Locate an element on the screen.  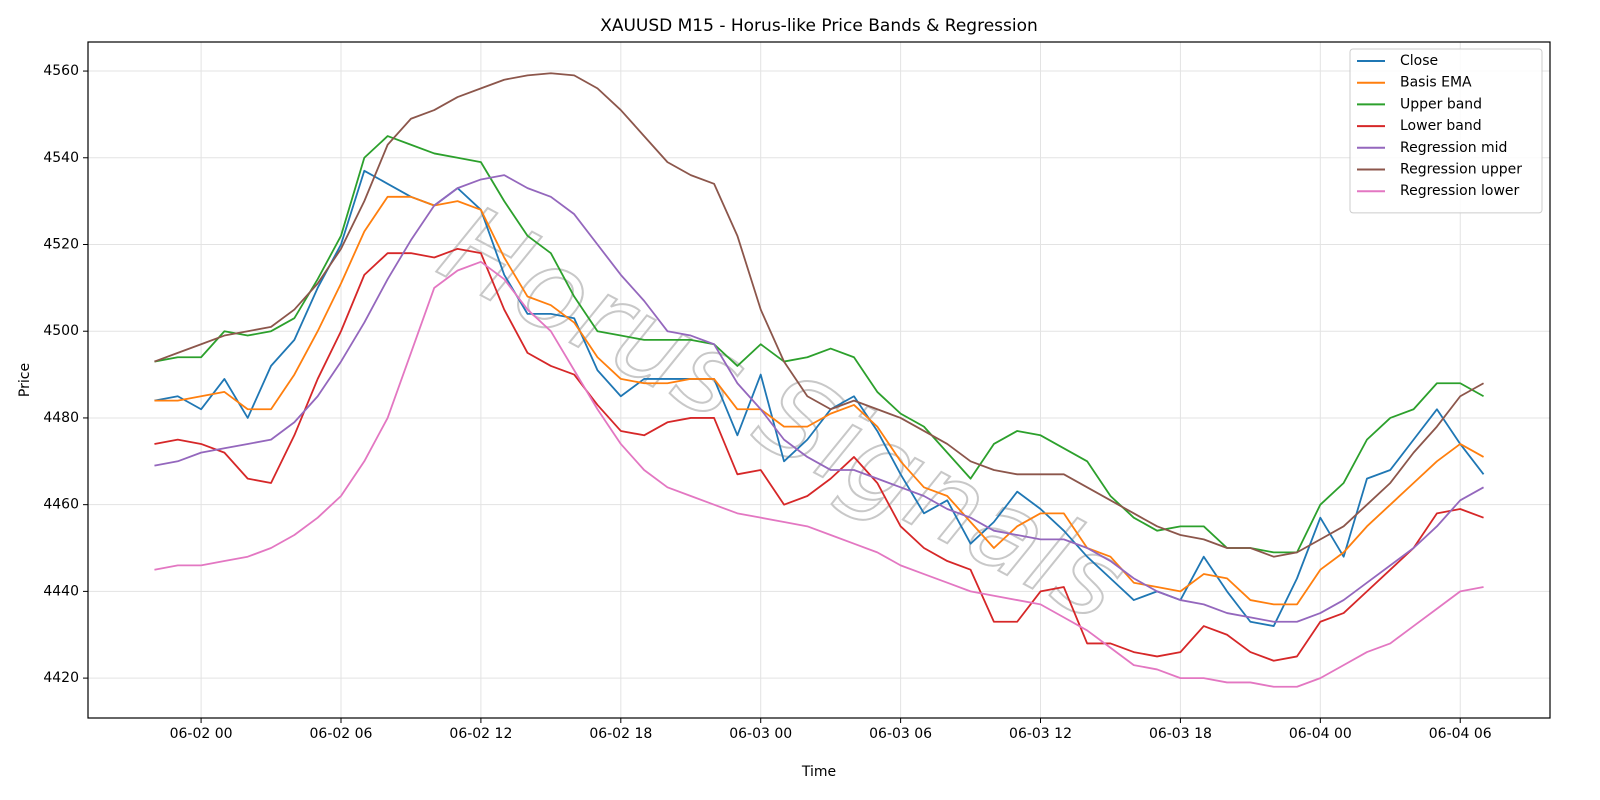
legend-label: Basis EMA is located at coordinates (1436, 83).